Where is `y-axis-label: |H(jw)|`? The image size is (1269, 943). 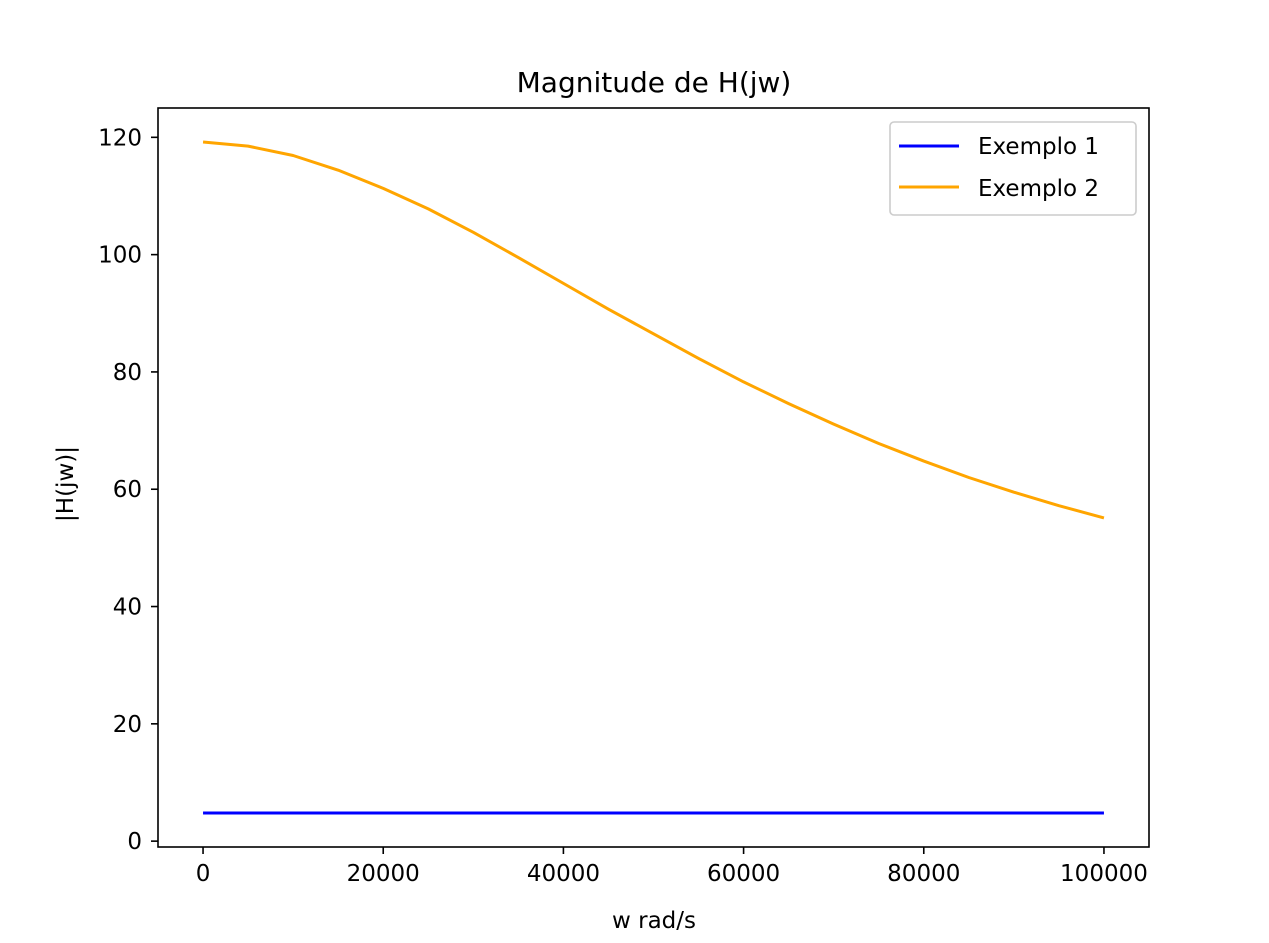 y-axis-label: |H(jw)| is located at coordinates (66, 484).